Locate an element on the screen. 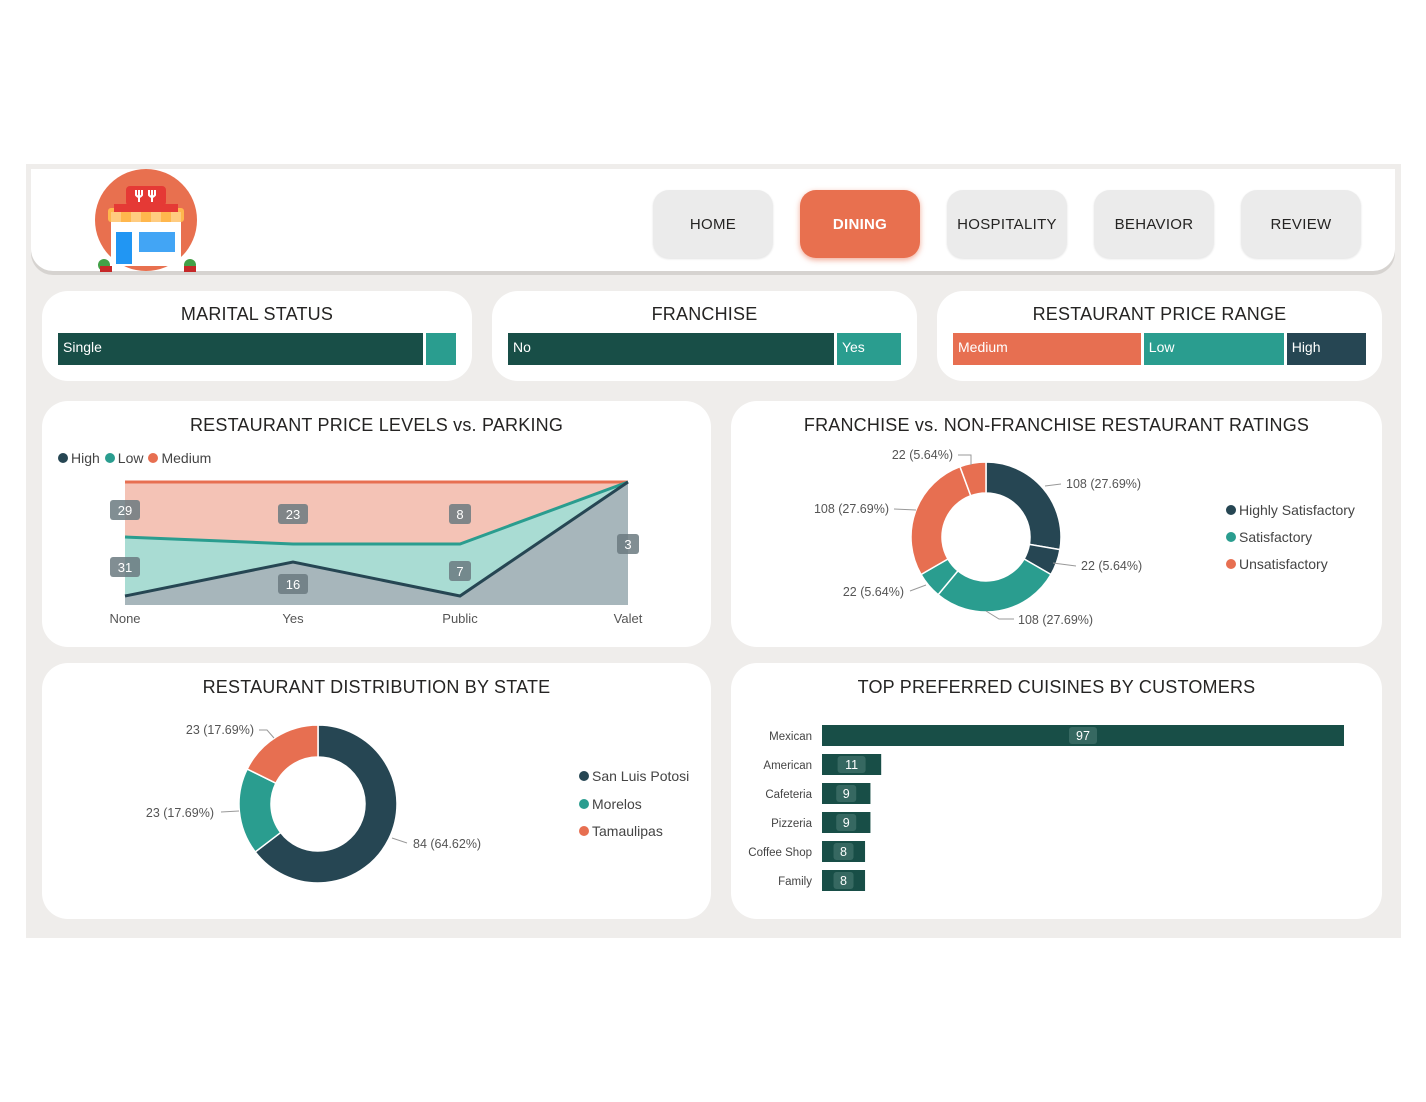 This screenshot has height=1102, width=1426. ratings-label-4-leader is located at coordinates (905, 509).